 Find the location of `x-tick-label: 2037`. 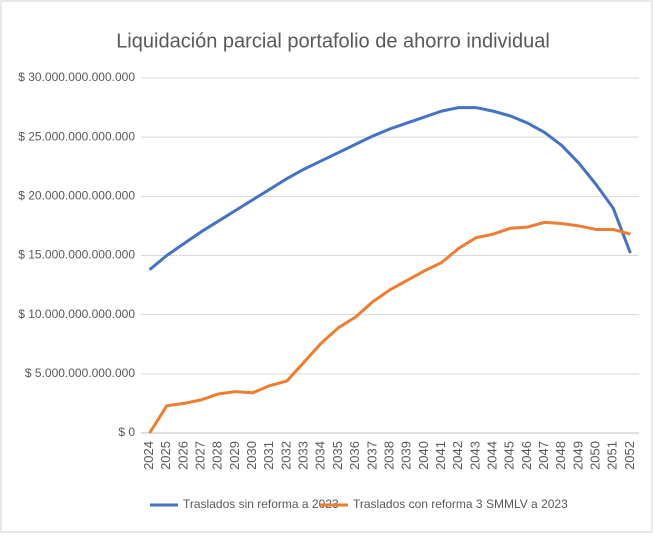

x-tick-label: 2037 is located at coordinates (371, 455).